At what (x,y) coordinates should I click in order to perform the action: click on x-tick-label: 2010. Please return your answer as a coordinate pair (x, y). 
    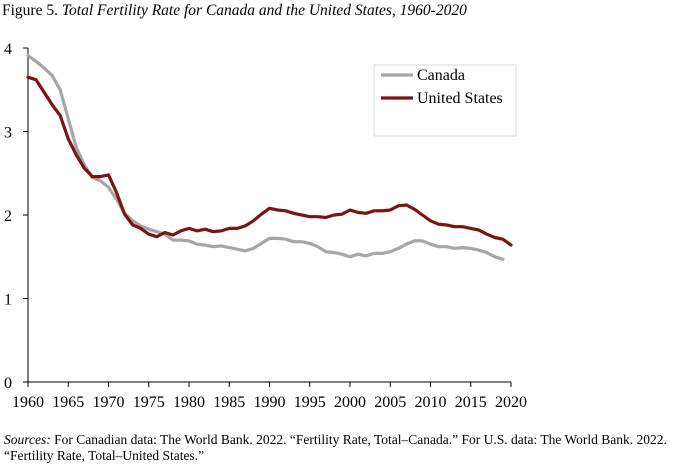
    Looking at the image, I should click on (431, 402).